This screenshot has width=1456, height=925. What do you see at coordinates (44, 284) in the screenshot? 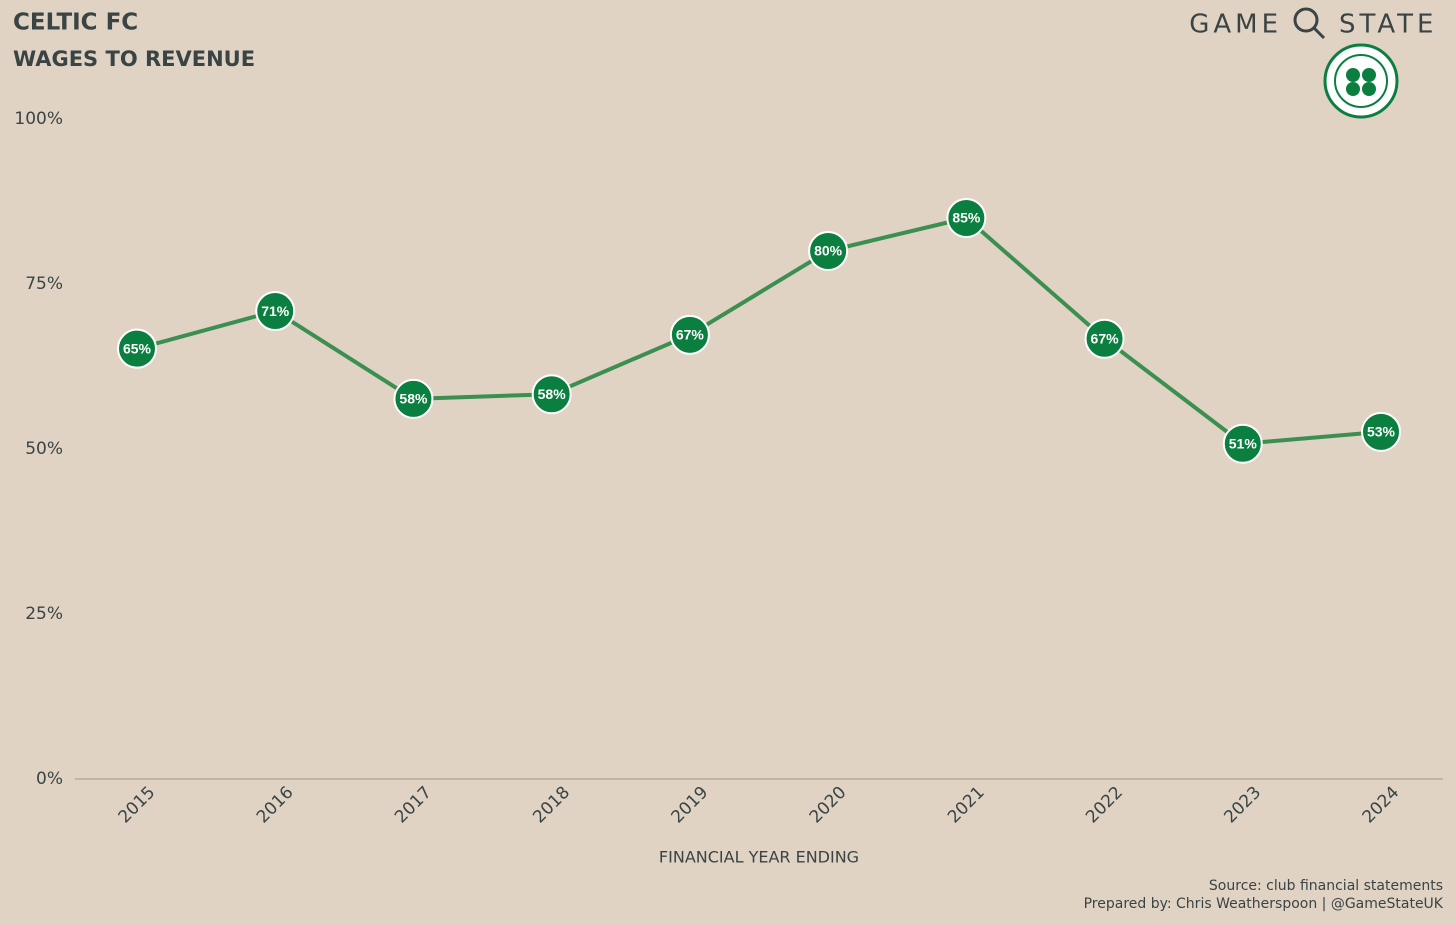
I see `y-tick-label: 75%` at bounding box center [44, 284].